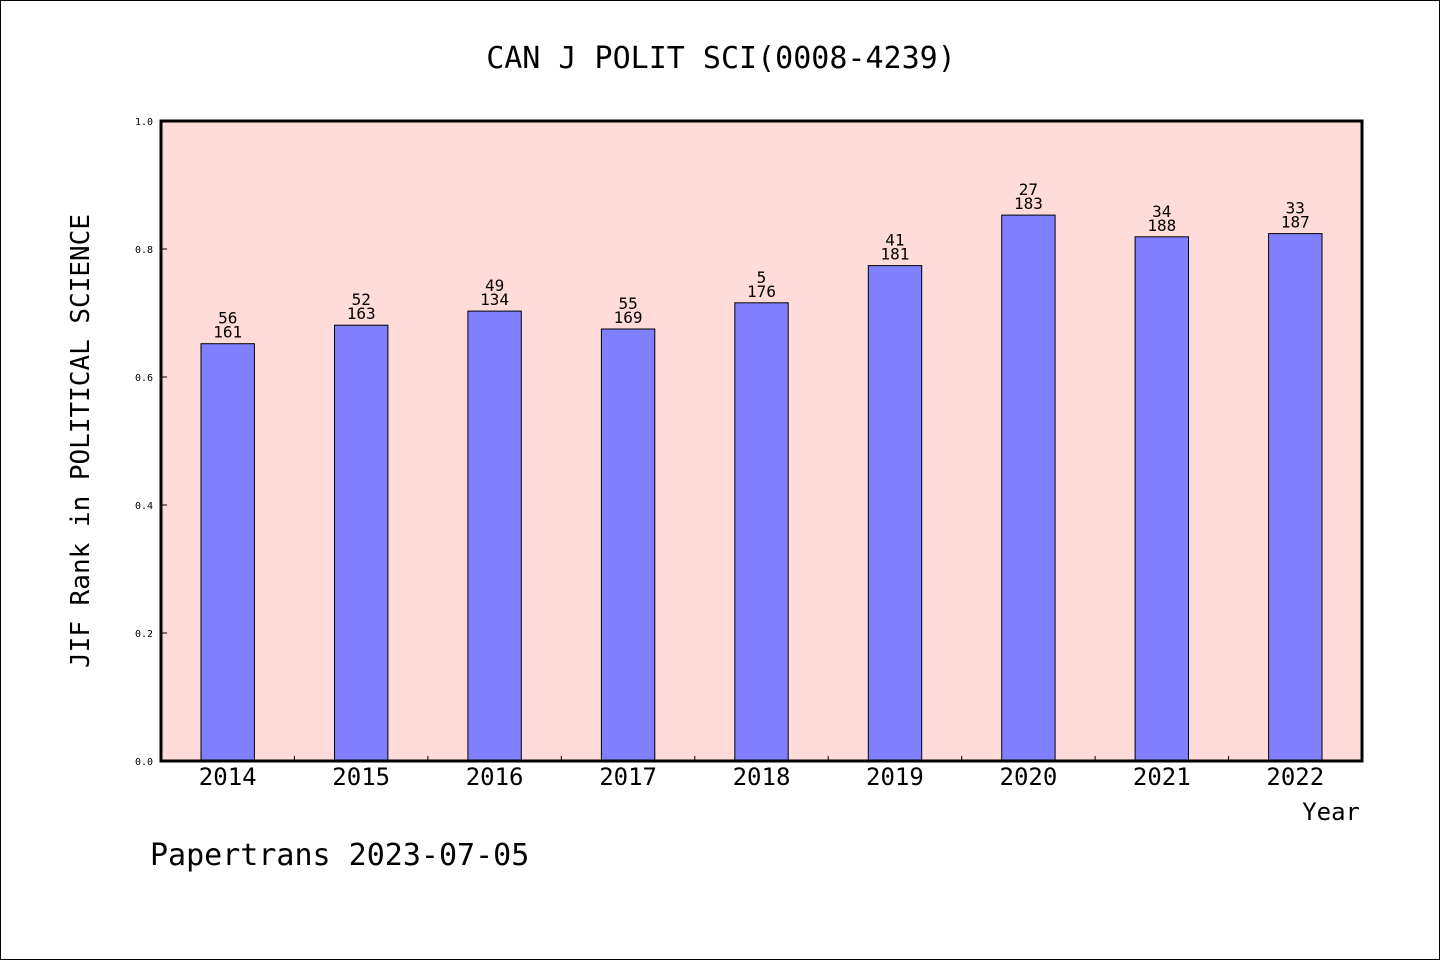 The width and height of the screenshot is (1440, 964). What do you see at coordinates (895, 513) in the screenshot?
I see `bar-2019` at bounding box center [895, 513].